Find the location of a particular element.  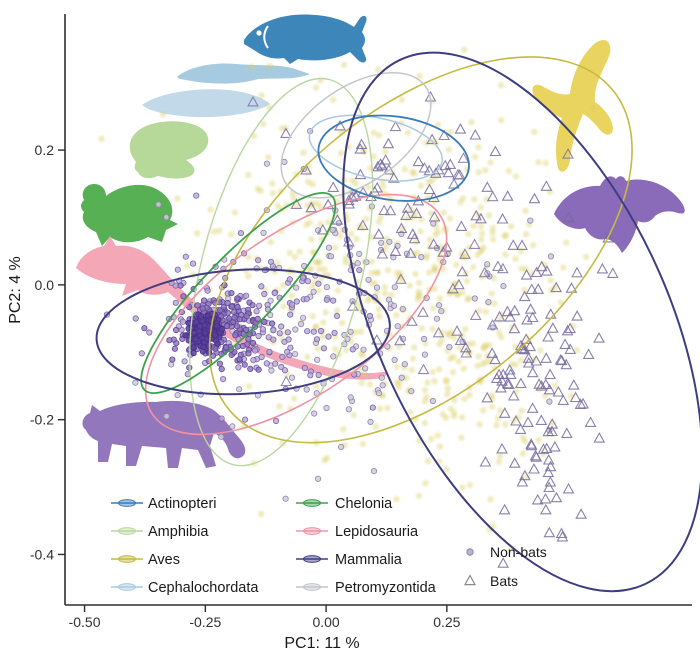

amphibia-frog-icon is located at coordinates (169, 150).